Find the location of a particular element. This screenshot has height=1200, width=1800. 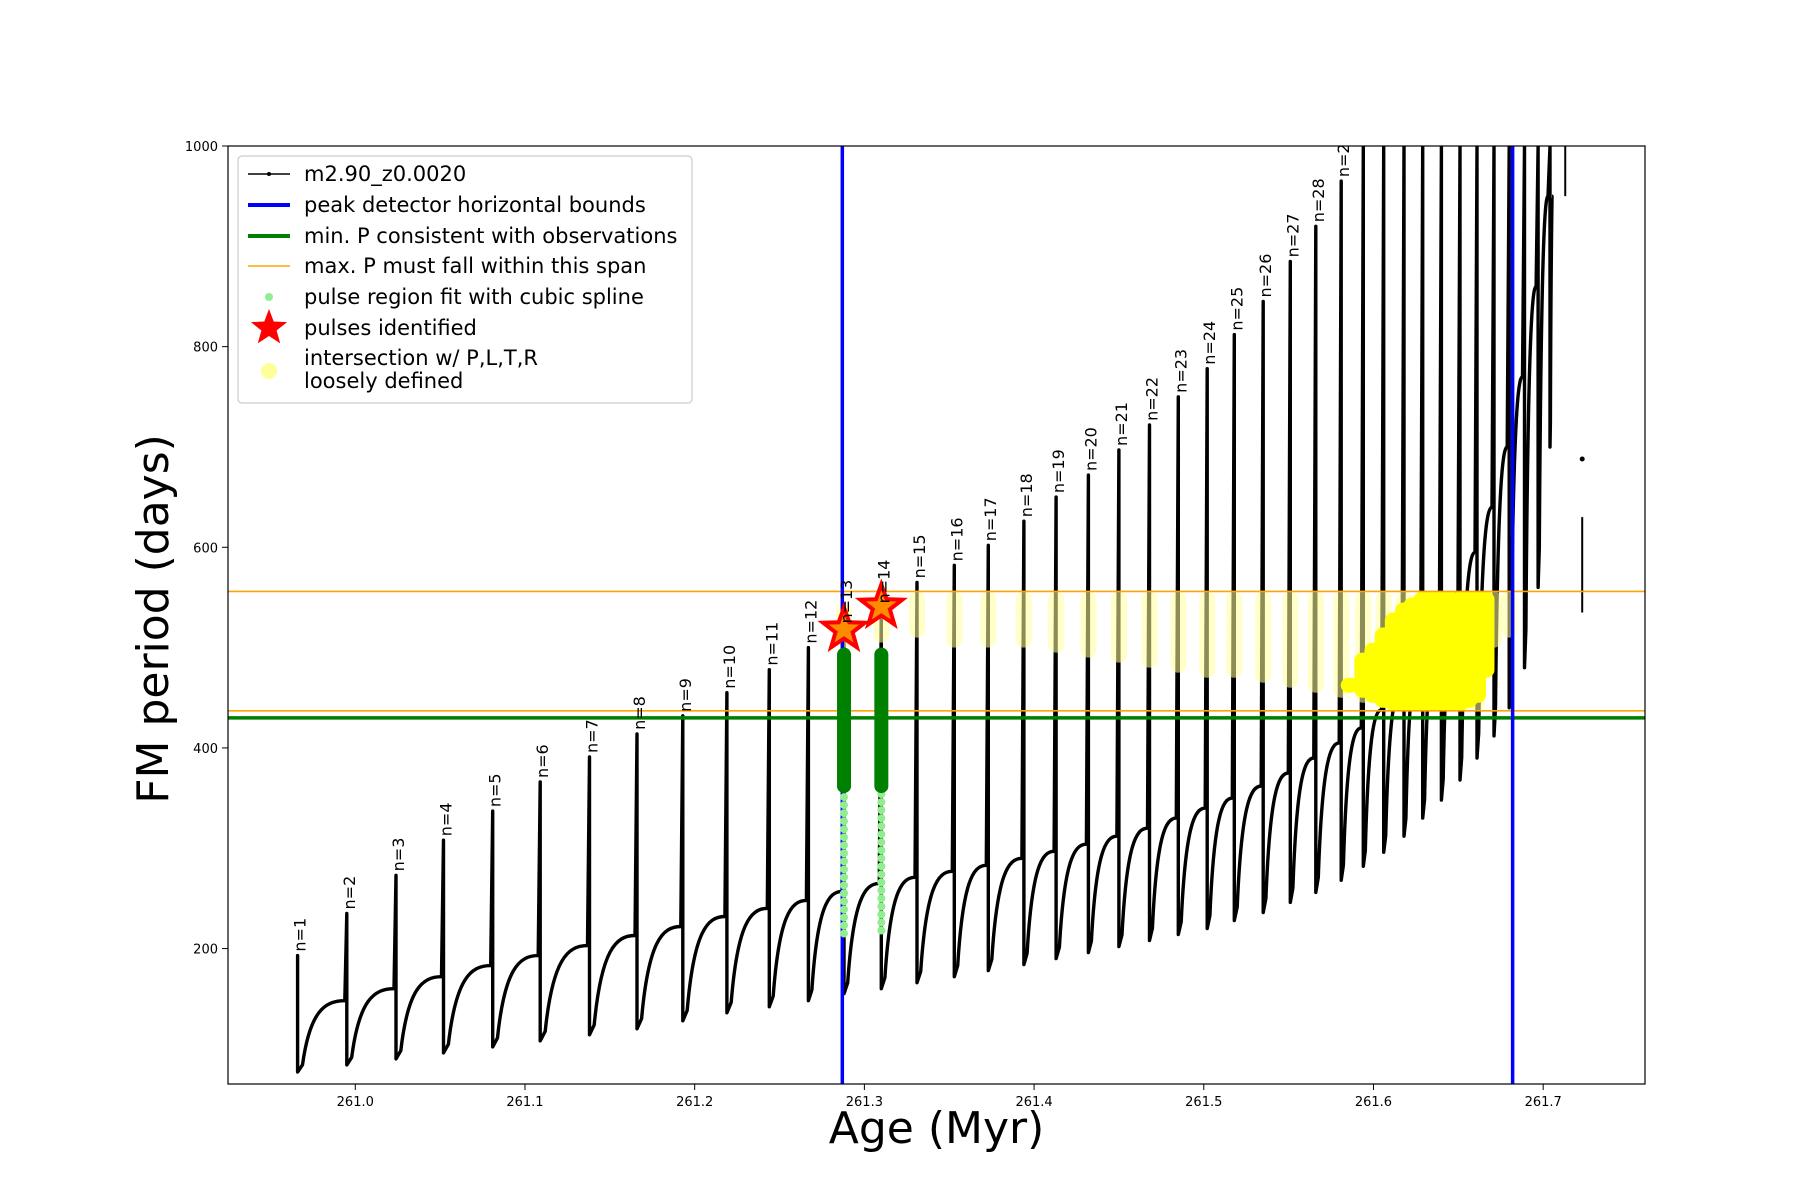

pulse-label: n=15 is located at coordinates (919, 556).